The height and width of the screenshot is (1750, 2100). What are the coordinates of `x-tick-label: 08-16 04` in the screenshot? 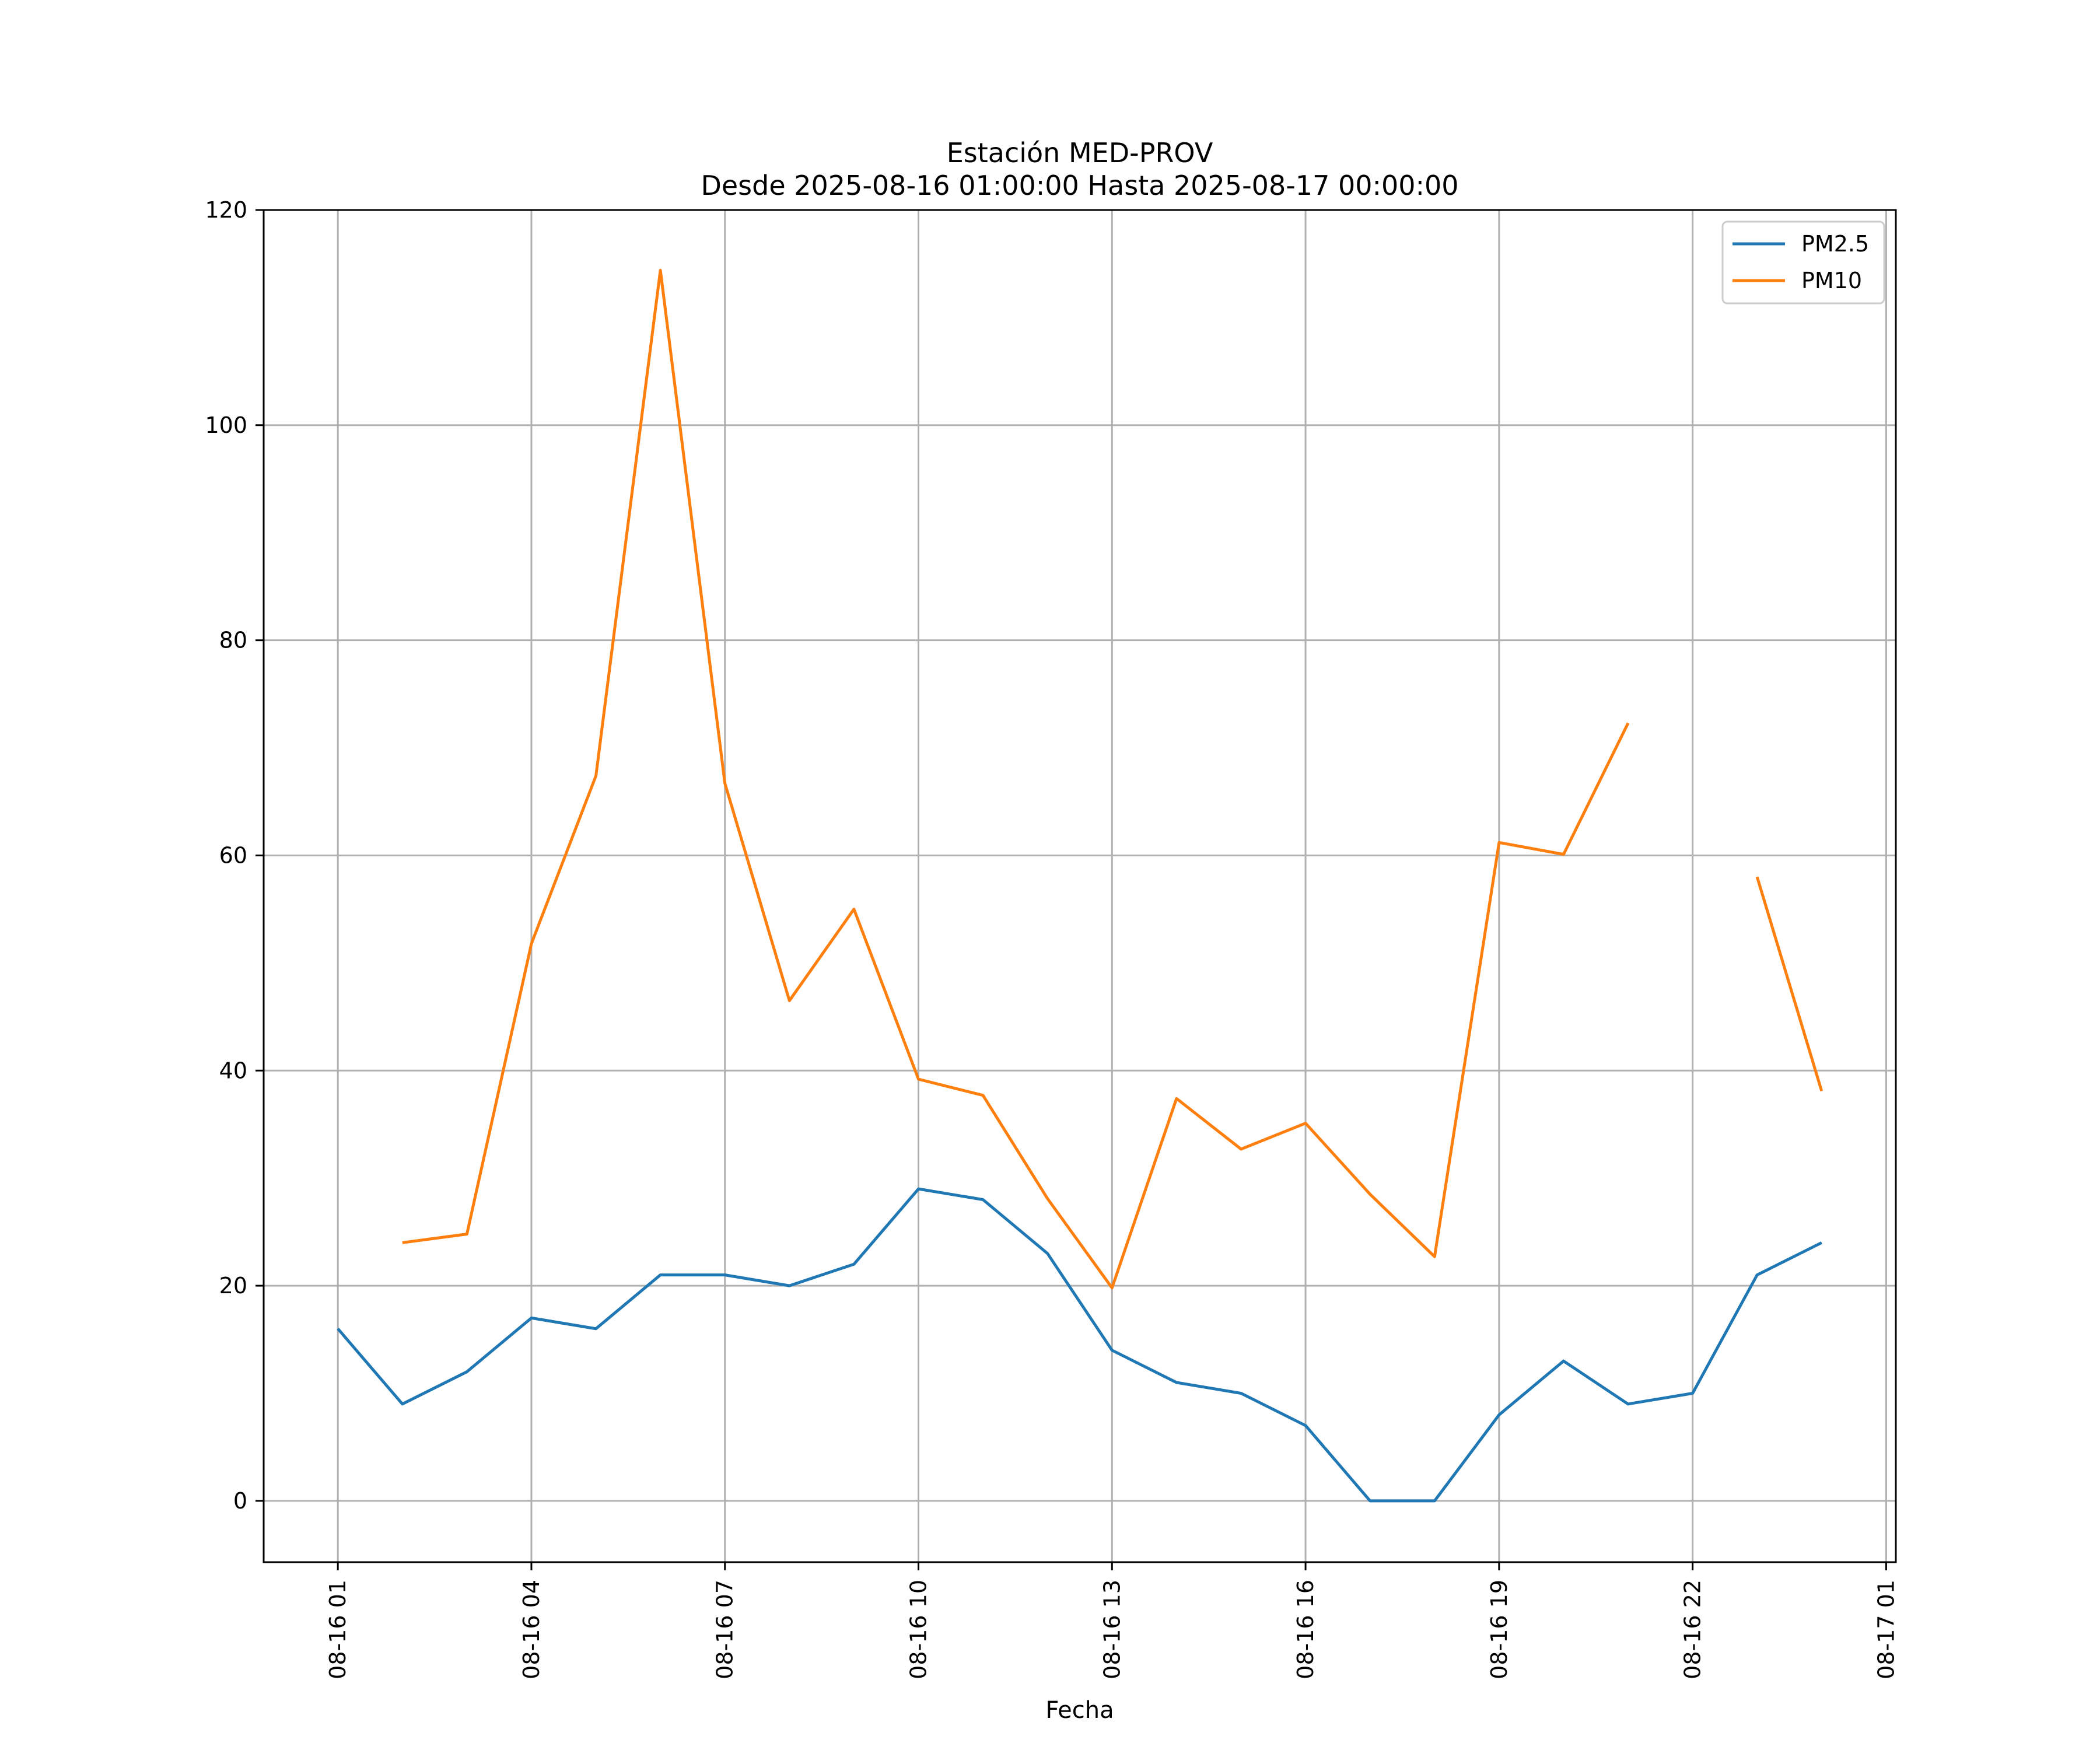 It's located at (531, 1629).